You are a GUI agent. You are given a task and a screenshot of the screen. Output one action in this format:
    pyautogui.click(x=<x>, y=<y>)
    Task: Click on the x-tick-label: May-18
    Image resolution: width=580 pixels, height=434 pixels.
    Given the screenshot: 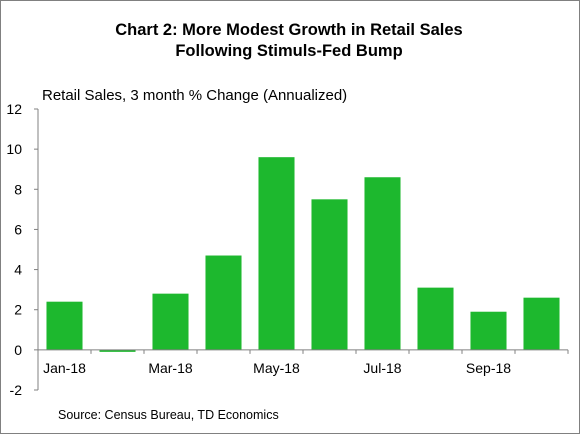 What is the action you would take?
    pyautogui.click(x=276, y=368)
    